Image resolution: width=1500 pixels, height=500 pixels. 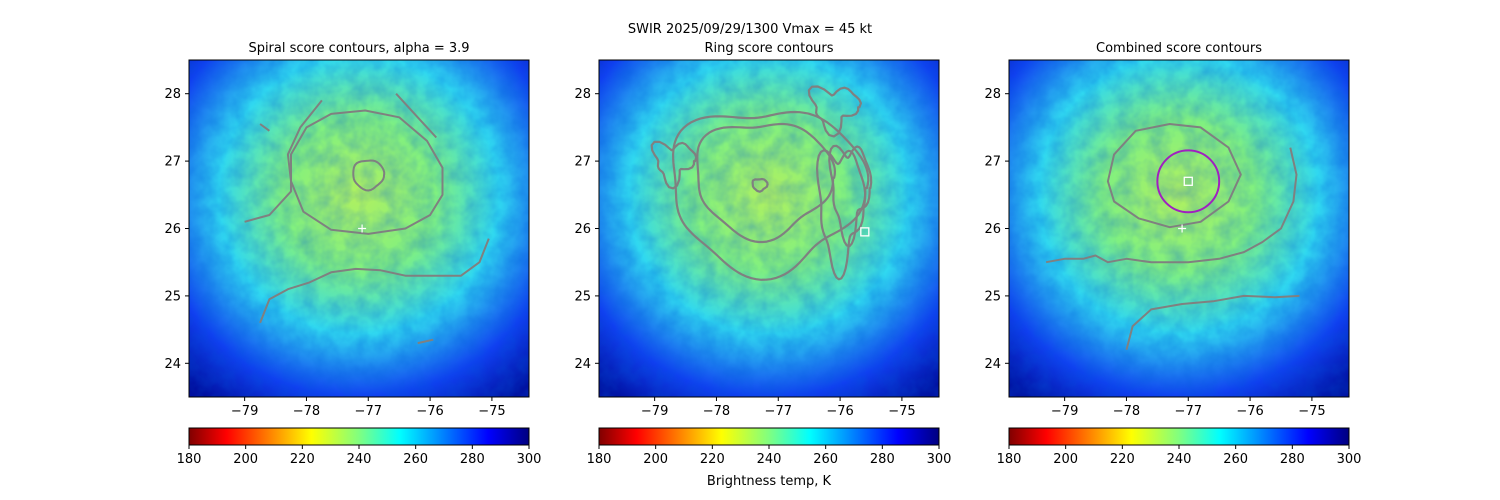 I want to click on suptitle-line1: SWIR 2025/09/29/1300 Vmax = 45 kt, so click(x=750, y=29).